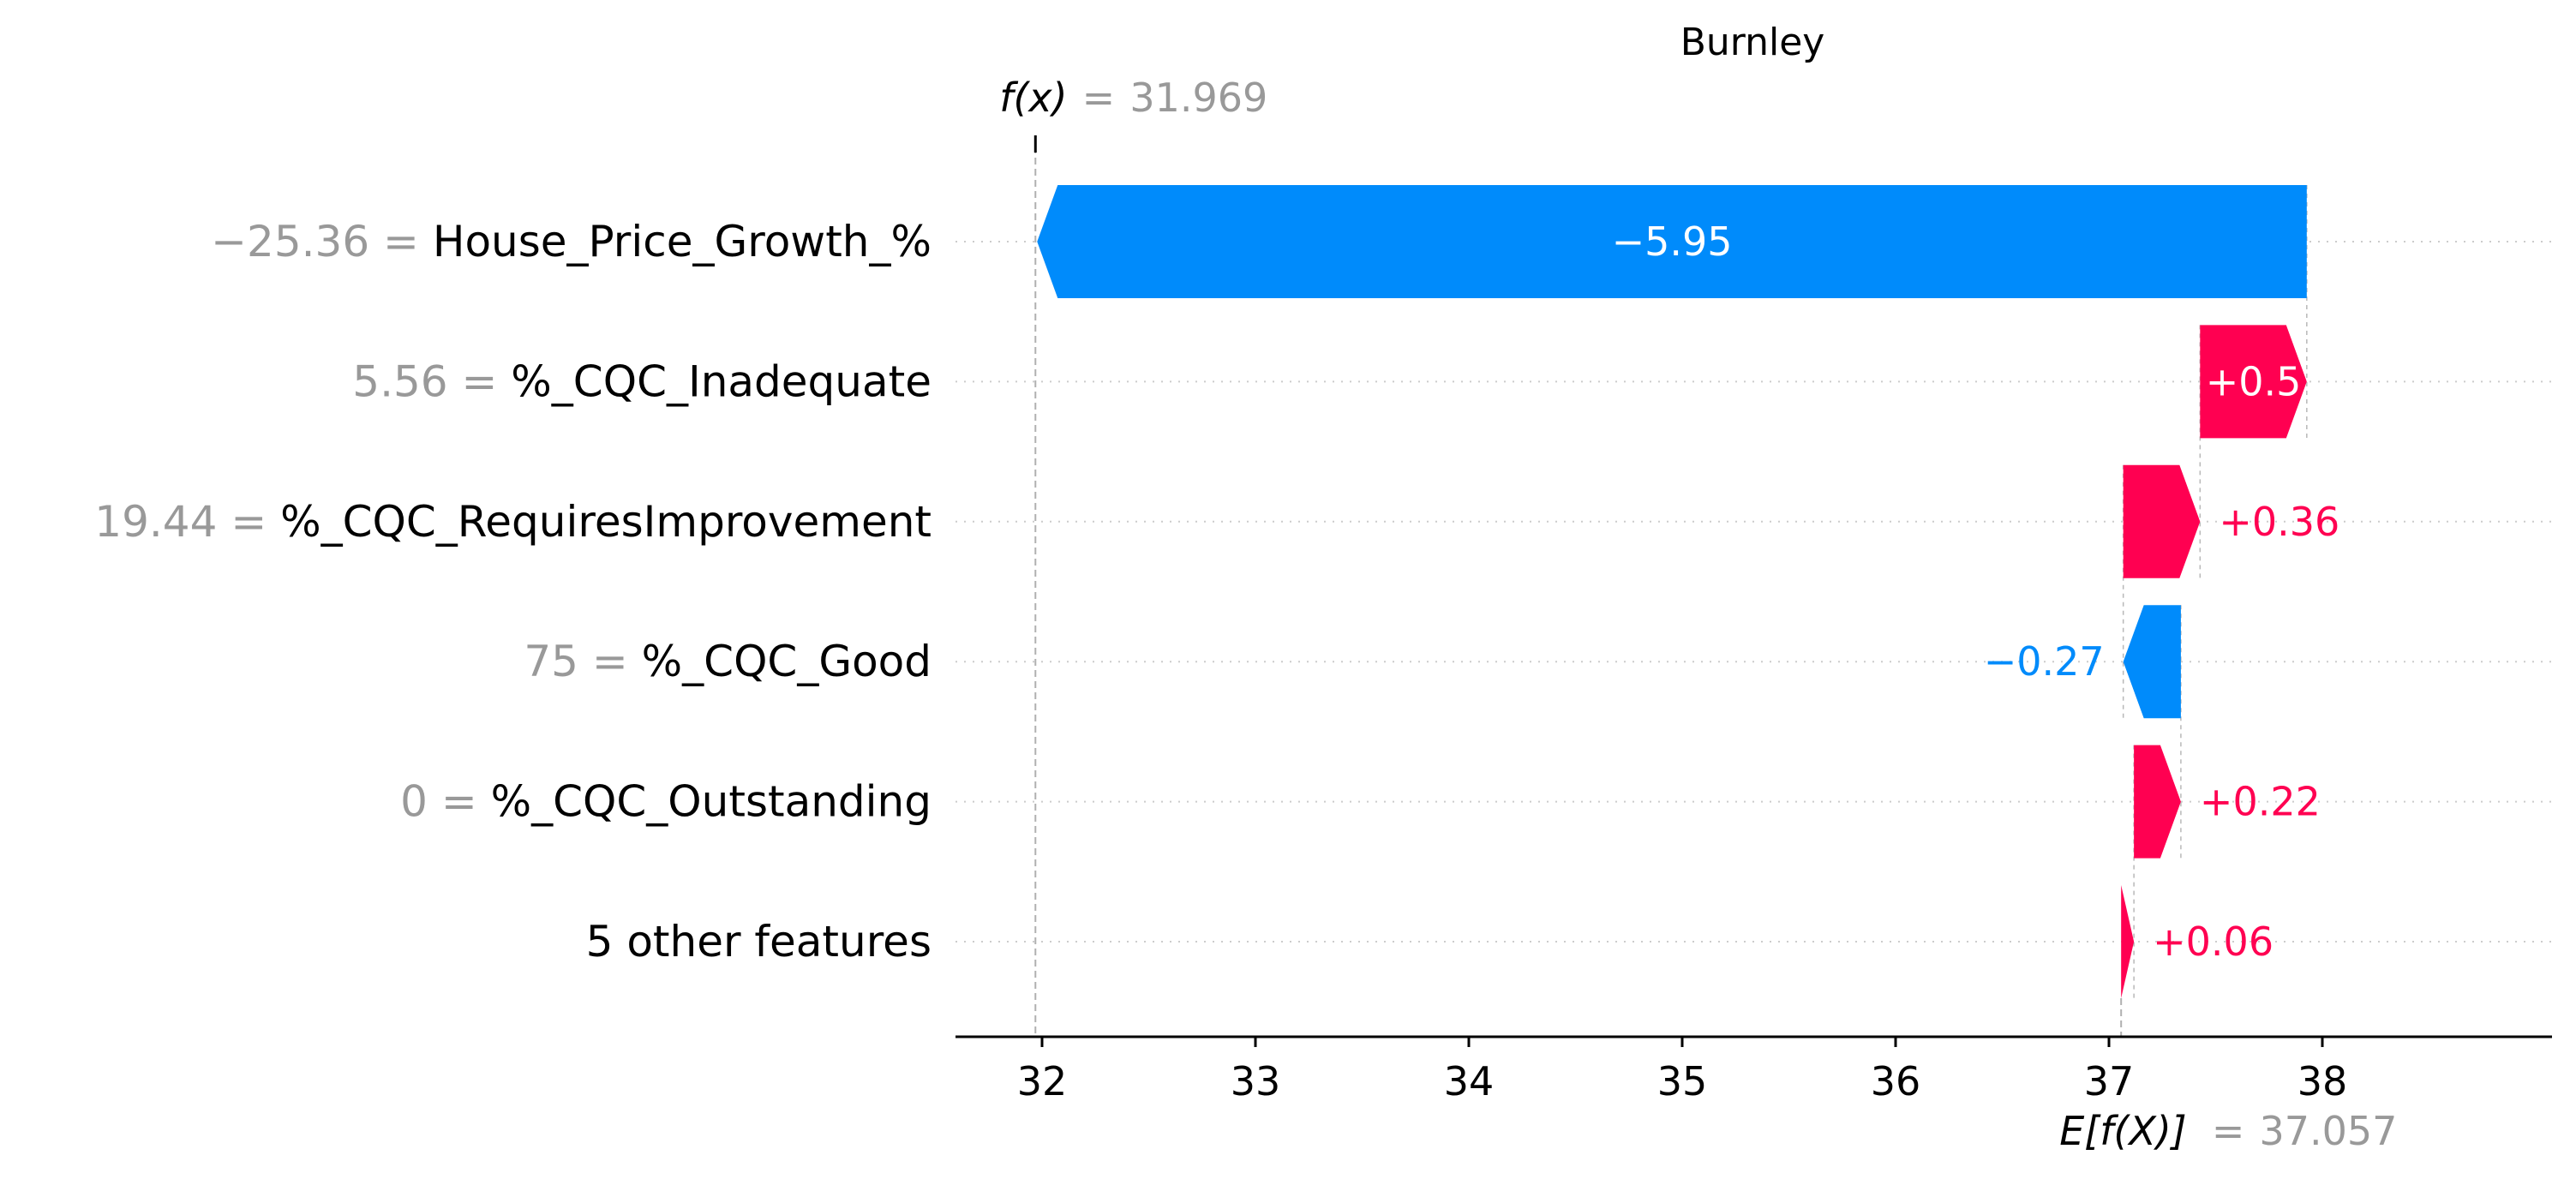  I want to click on x-tick-label: 33, so click(1256, 1081).